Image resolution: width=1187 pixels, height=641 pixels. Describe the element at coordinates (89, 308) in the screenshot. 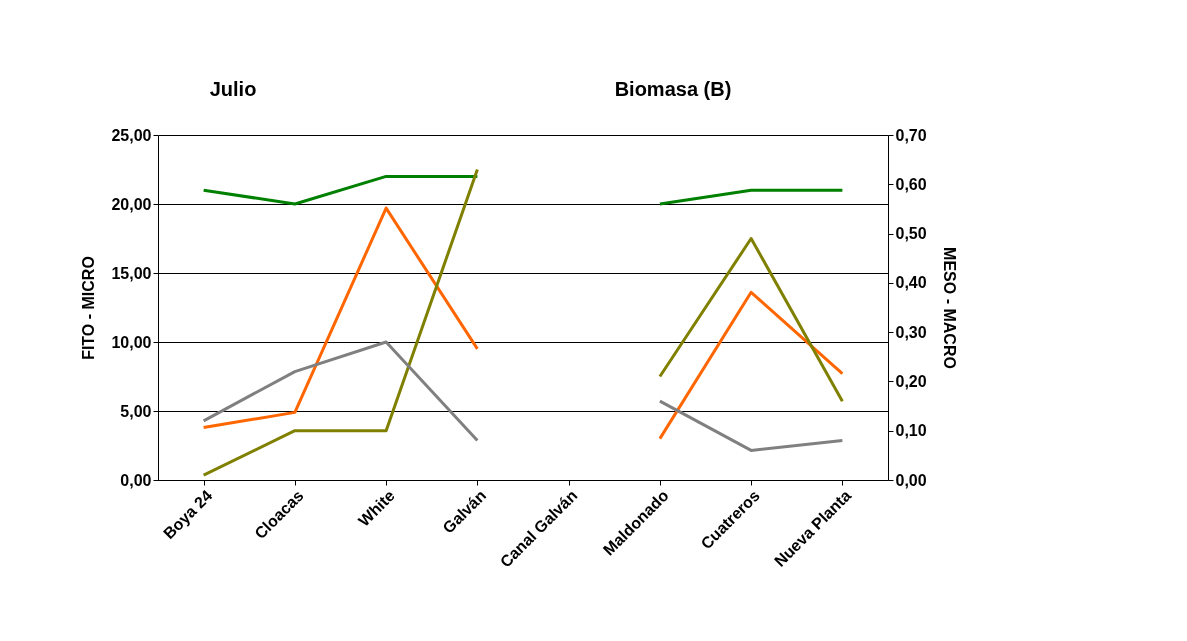

I see `y-axis-title: FITO - MICRO` at that location.